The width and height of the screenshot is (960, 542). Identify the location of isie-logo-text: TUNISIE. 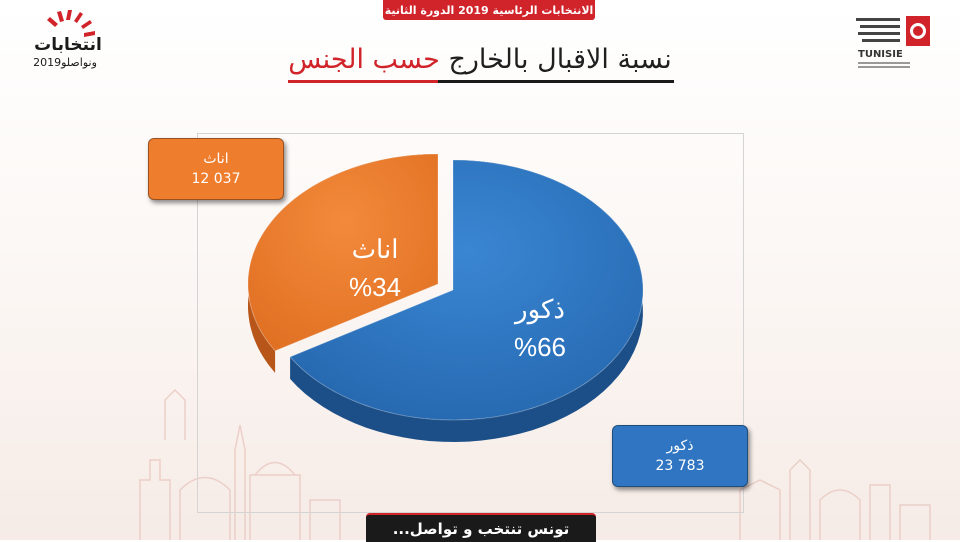
(880, 54).